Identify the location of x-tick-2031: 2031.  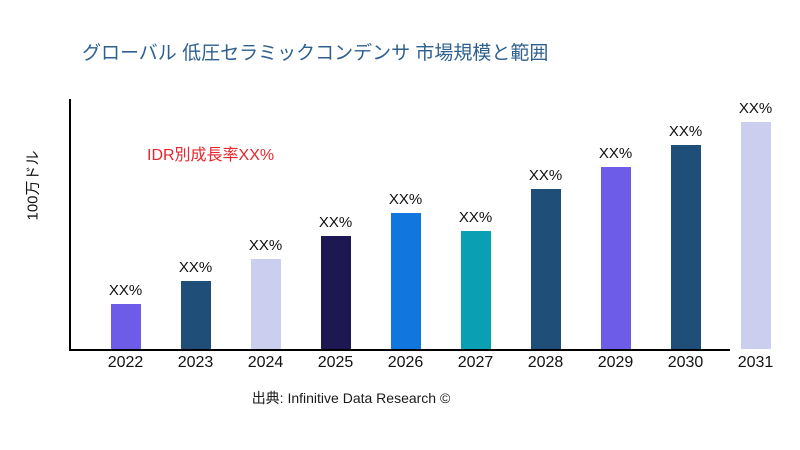
(755, 362).